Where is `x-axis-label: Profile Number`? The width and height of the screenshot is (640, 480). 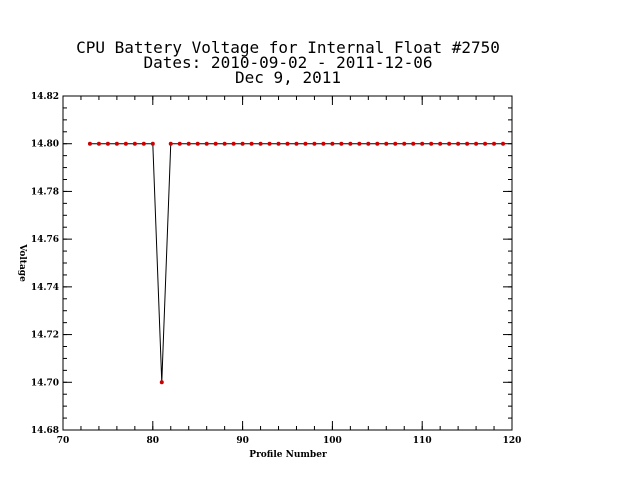 x-axis-label: Profile Number is located at coordinates (288, 455).